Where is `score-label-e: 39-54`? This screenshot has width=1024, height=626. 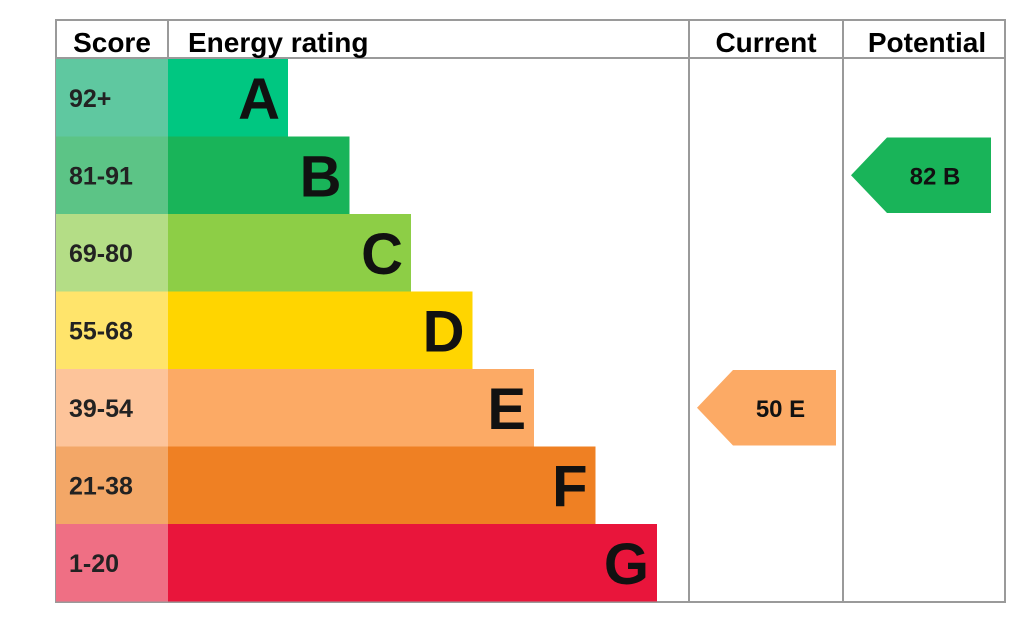
score-label-e: 39-54 is located at coordinates (101, 409).